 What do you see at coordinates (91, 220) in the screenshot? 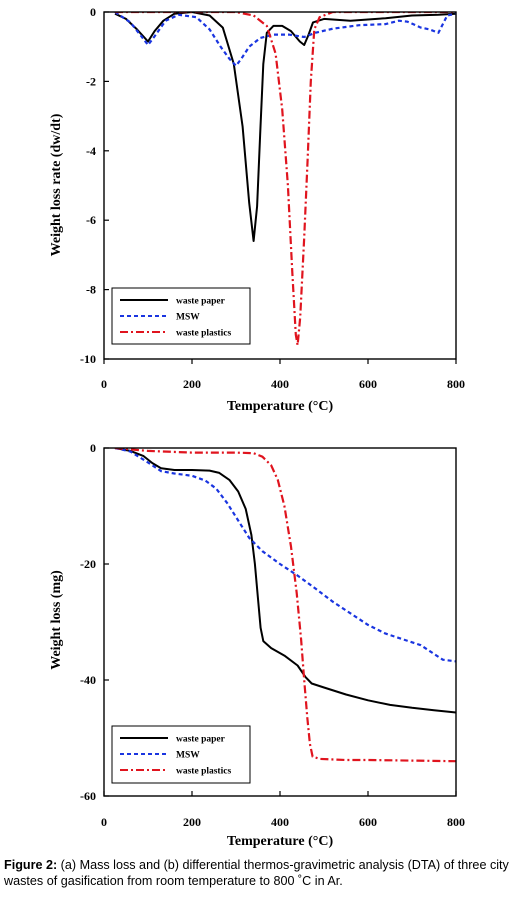
I see `chart-a-y-tick-label: -6` at bounding box center [91, 220].